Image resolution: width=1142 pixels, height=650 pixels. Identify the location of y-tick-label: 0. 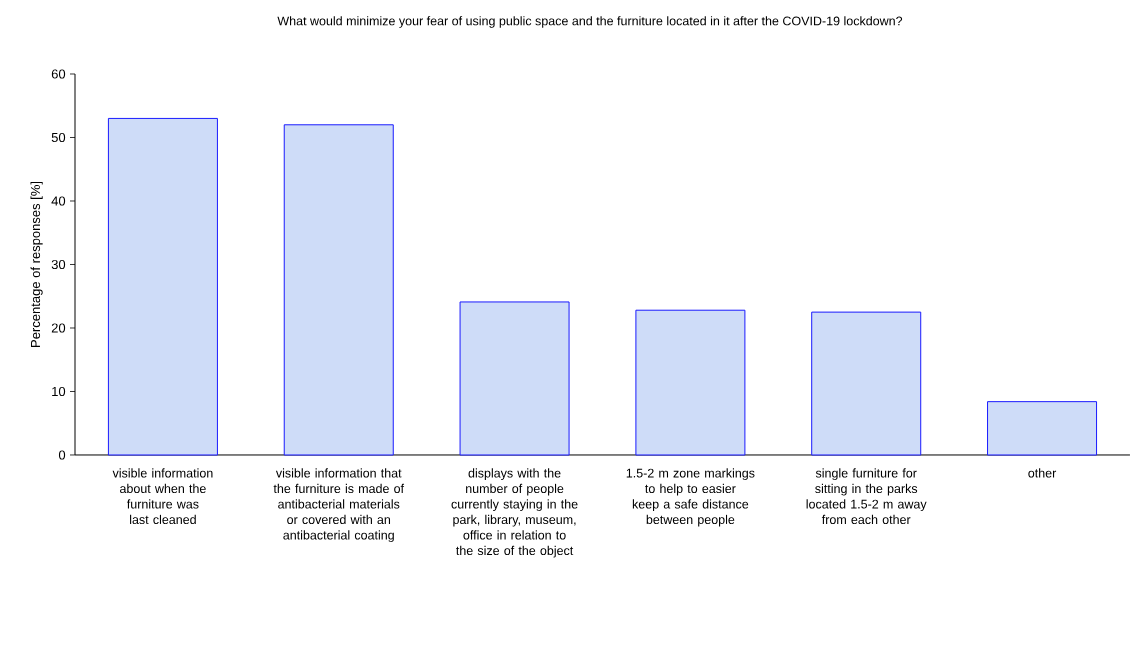
(62, 455).